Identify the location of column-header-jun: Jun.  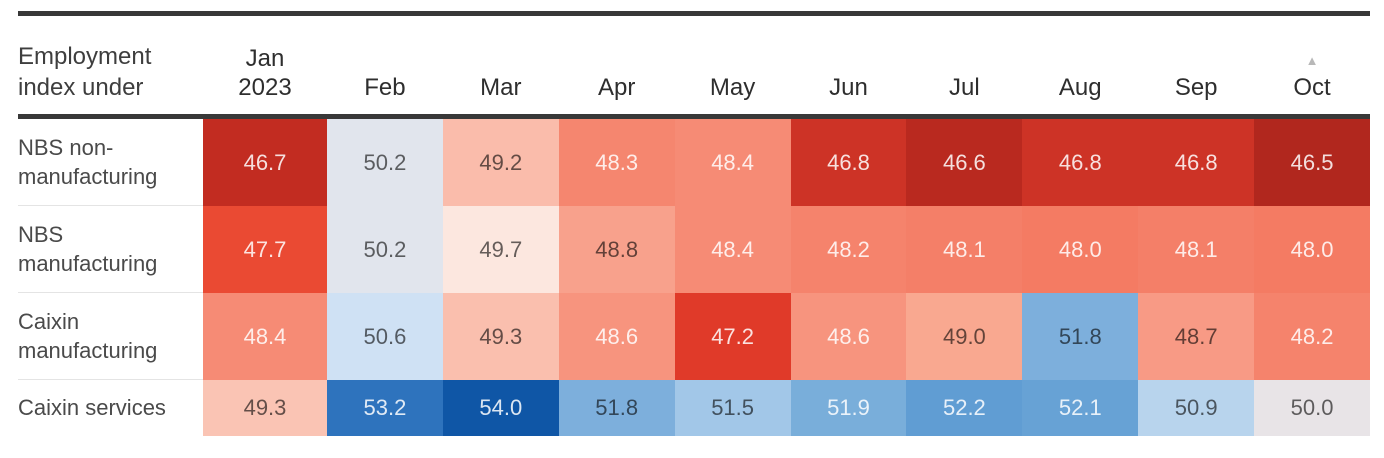
(849, 65).